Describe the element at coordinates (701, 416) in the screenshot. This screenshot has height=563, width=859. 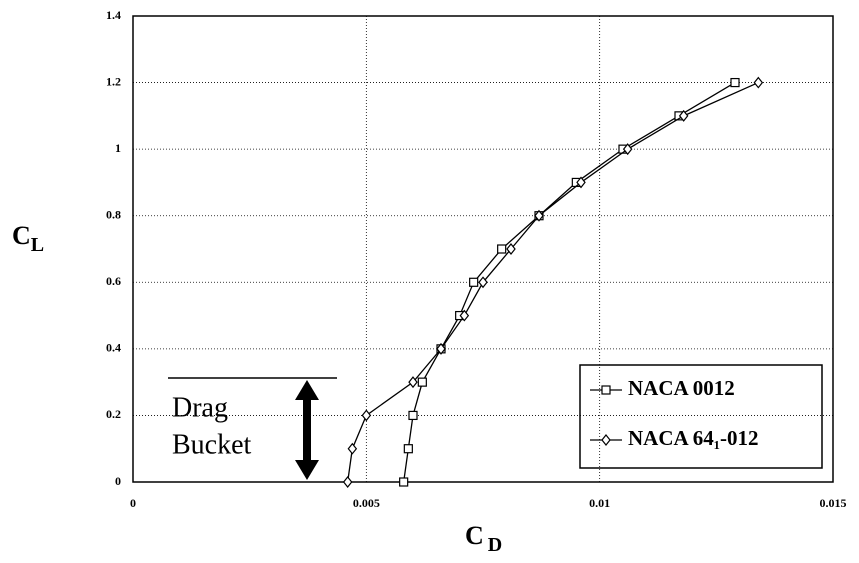
I see `legend-box` at that location.